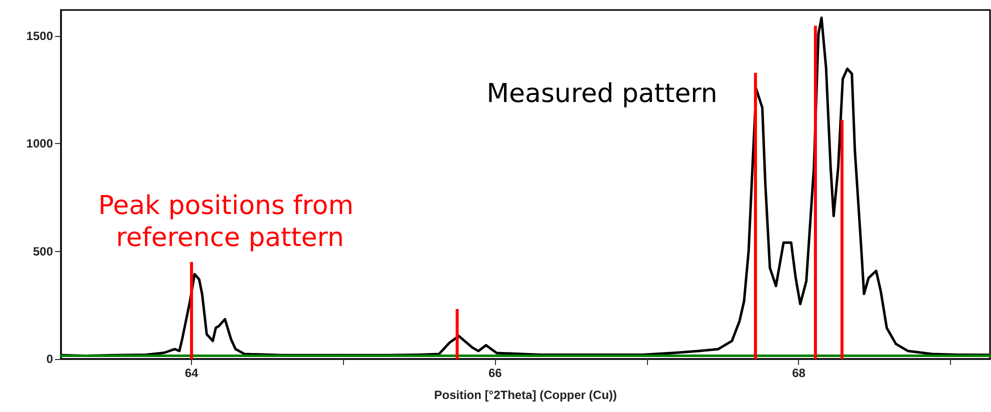  Describe the element at coordinates (50, 359) in the screenshot. I see `y-tick-label: 0` at that location.